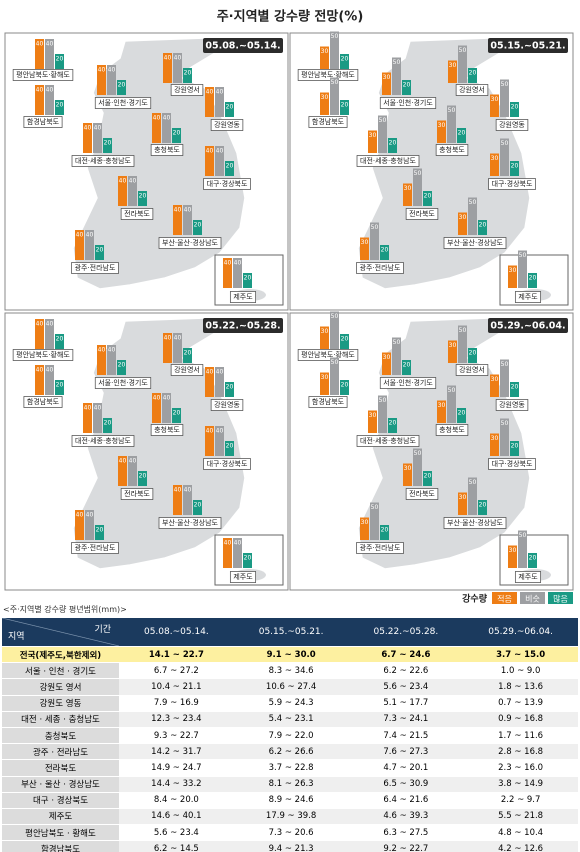 The image size is (580, 852). Describe the element at coordinates (291, 752) in the screenshot. I see `table-cell: 6.2 ~ 26.6` at that location.